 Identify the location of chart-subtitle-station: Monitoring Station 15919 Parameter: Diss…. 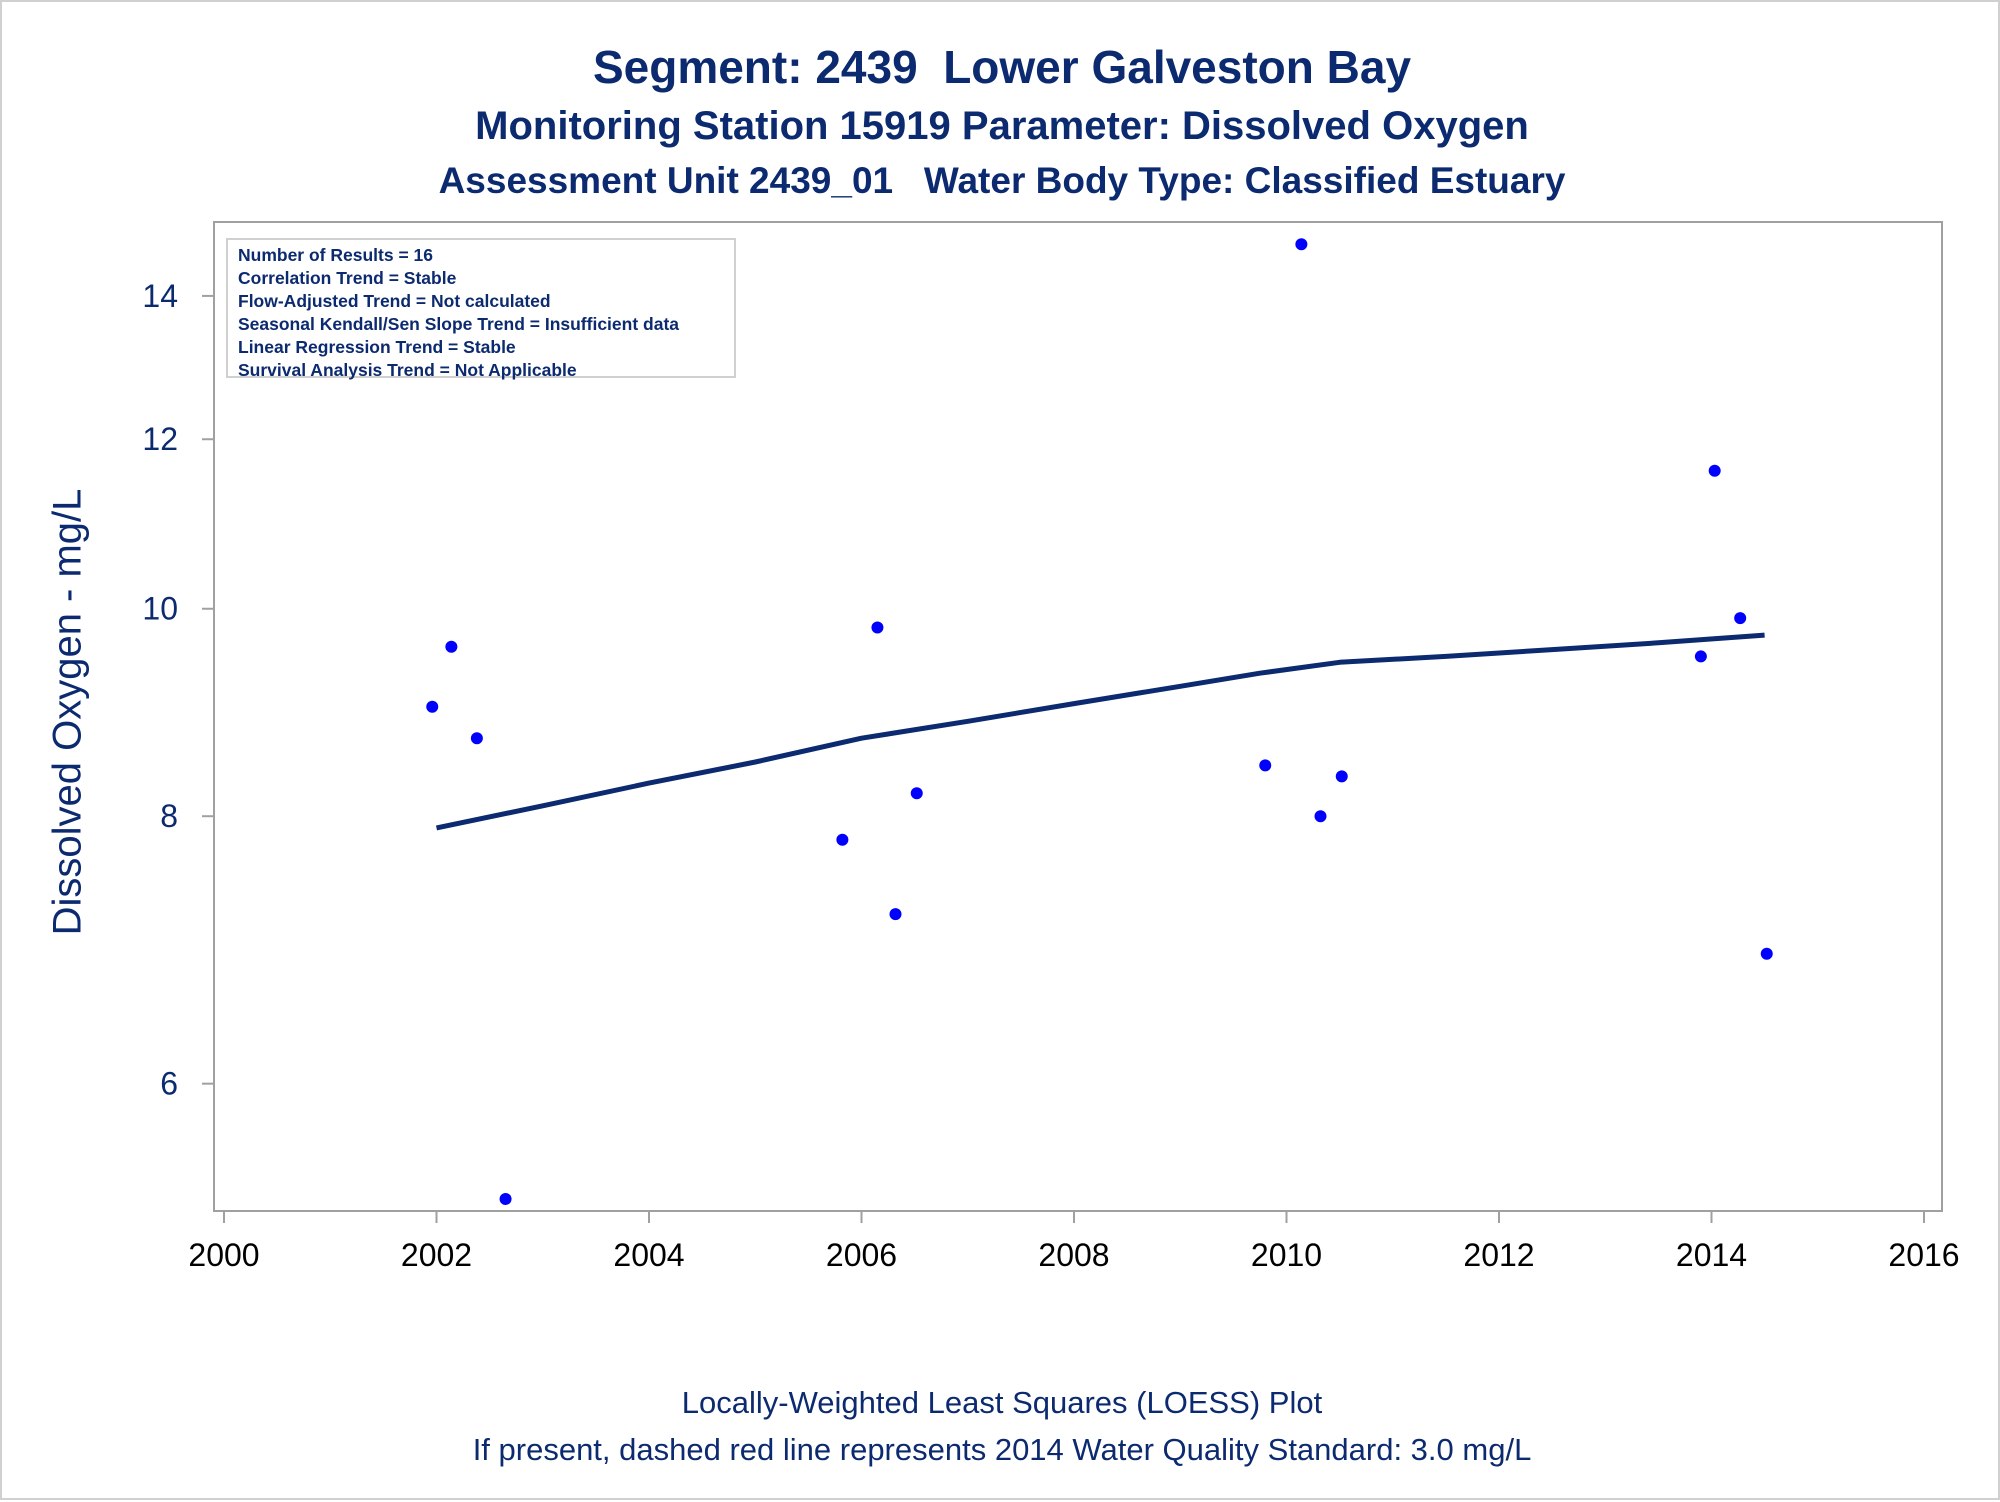
(1002, 126).